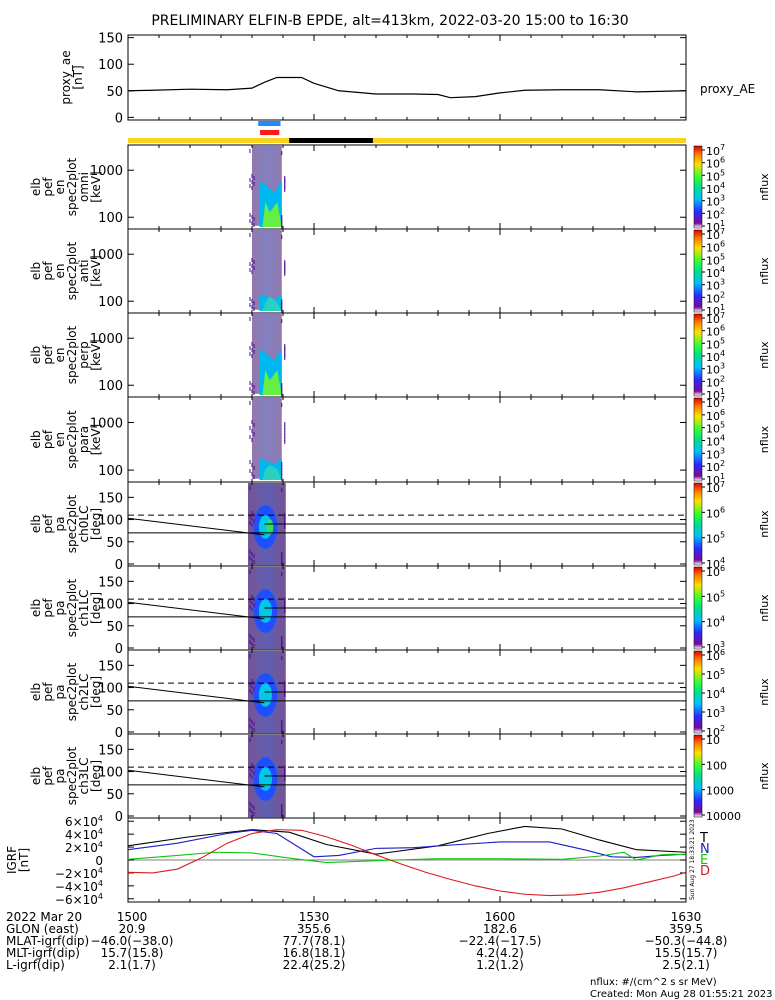 This screenshot has height=1000, width=775. What do you see at coordinates (79, 873) in the screenshot?
I see `y-tick-label: −2×104` at bounding box center [79, 873].